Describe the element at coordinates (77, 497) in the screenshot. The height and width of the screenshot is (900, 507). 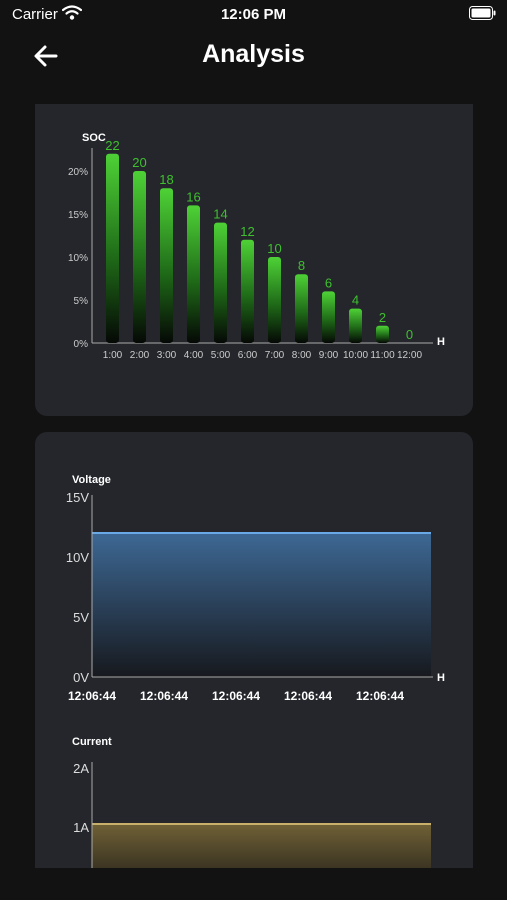
I see `voltage-y-tick: 15V` at that location.